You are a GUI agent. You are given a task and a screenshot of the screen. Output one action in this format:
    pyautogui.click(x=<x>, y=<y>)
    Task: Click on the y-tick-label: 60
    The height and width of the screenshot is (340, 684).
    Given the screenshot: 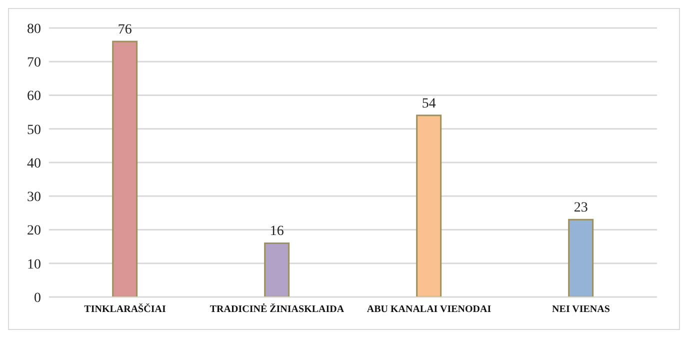 What is the action you would take?
    pyautogui.click(x=34, y=96)
    